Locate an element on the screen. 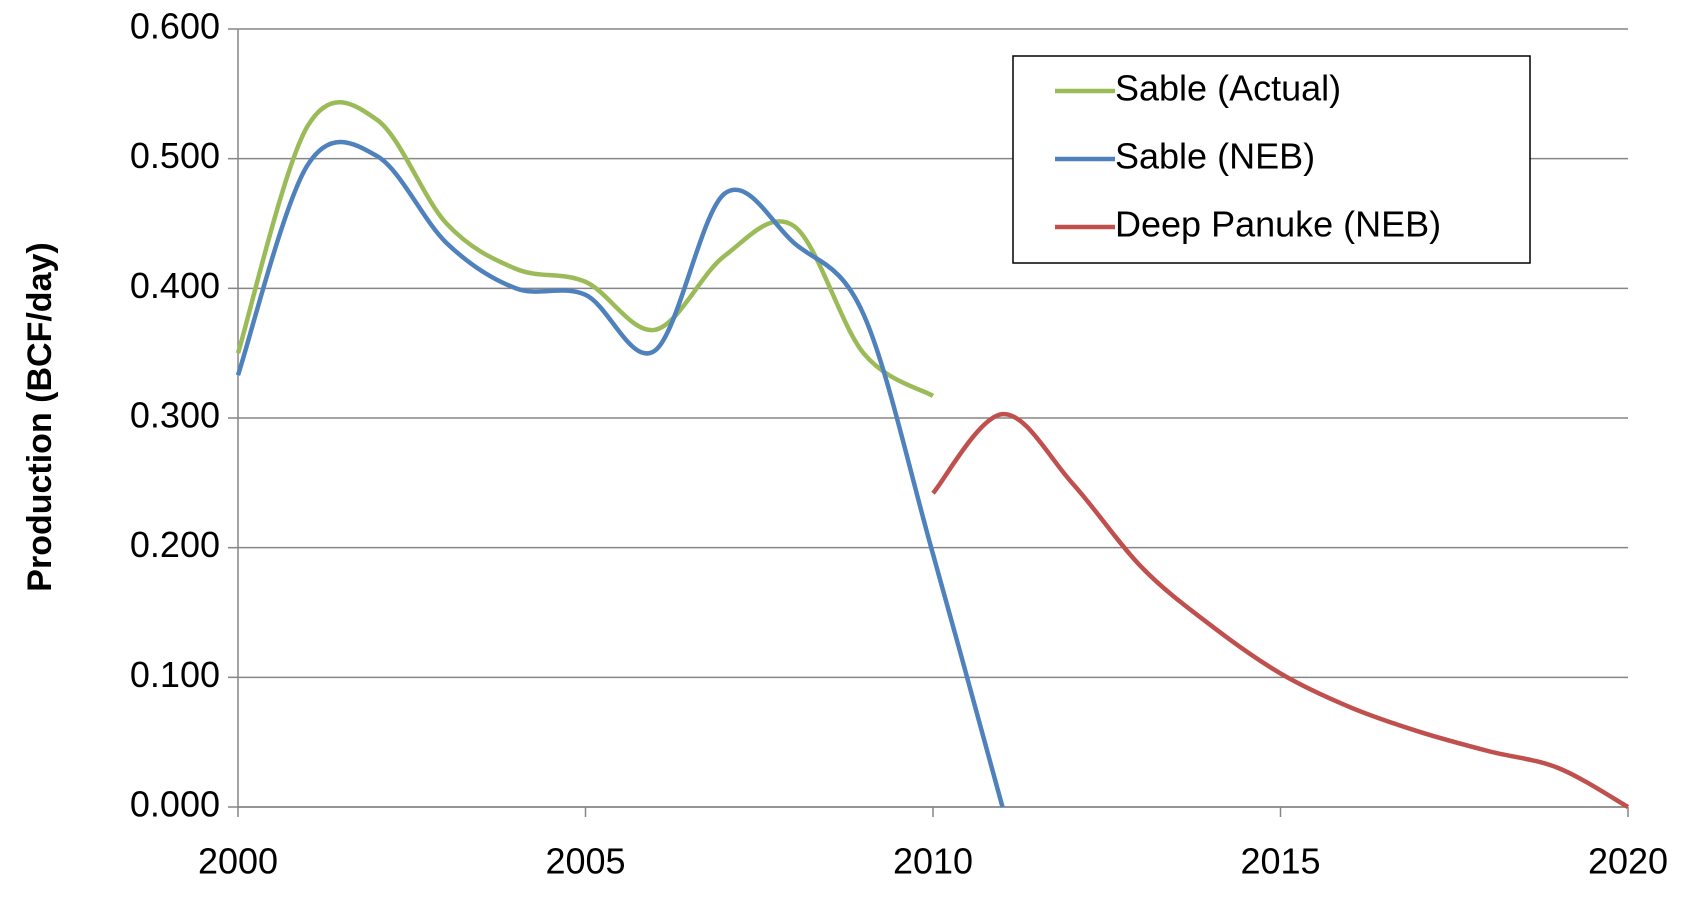  y-tick-label: 0.300 is located at coordinates (175, 415).